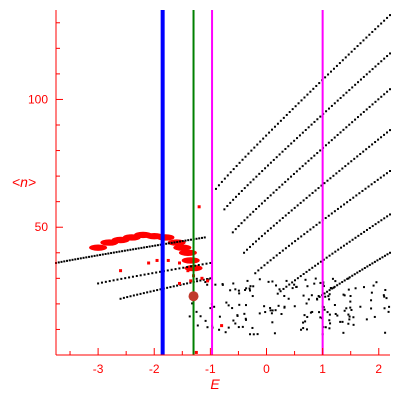  I want to click on x-tick-label: -3, so click(98, 369).